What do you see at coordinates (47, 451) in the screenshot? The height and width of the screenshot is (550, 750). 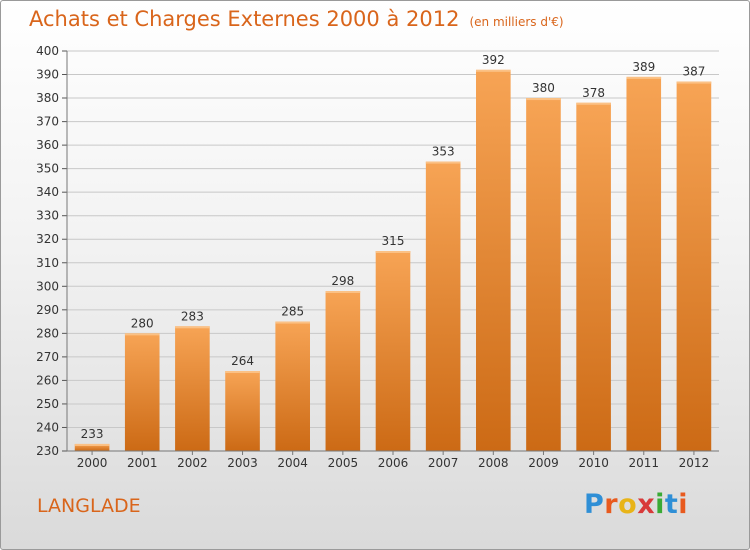 I see `y-tick-label: 230` at bounding box center [47, 451].